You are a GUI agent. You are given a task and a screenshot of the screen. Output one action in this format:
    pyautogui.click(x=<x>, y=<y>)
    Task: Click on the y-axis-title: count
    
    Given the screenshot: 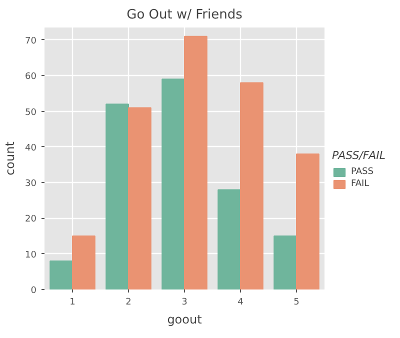 What is the action you would take?
    pyautogui.click(x=10, y=158)
    